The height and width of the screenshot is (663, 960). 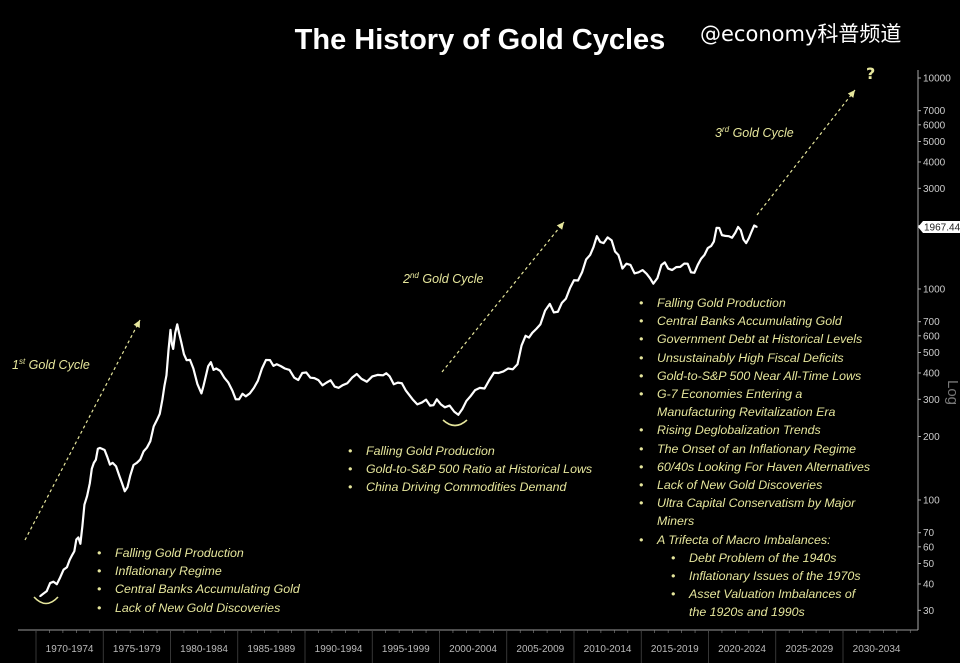 I want to click on y-tick-label: 60, so click(x=929, y=547).